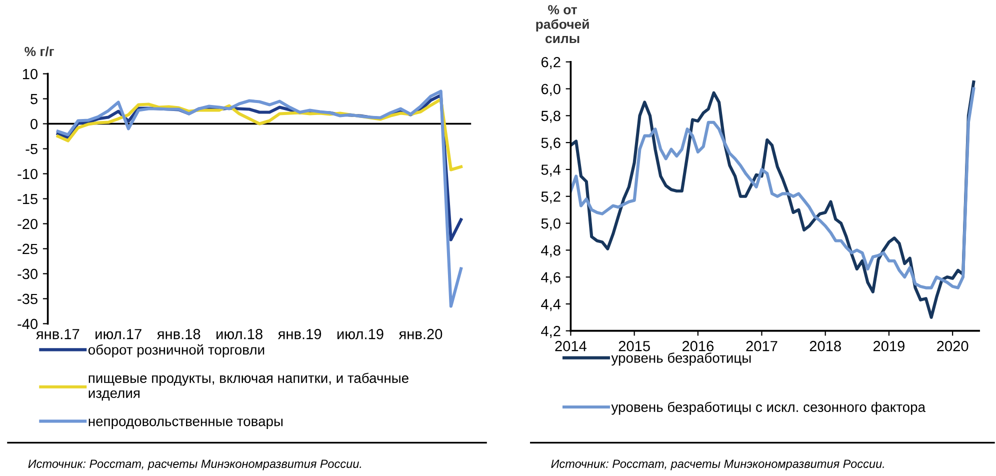 Image resolution: width=996 pixels, height=476 pixels. I want to click on y-tick-label: 4,4, so click(551, 305).